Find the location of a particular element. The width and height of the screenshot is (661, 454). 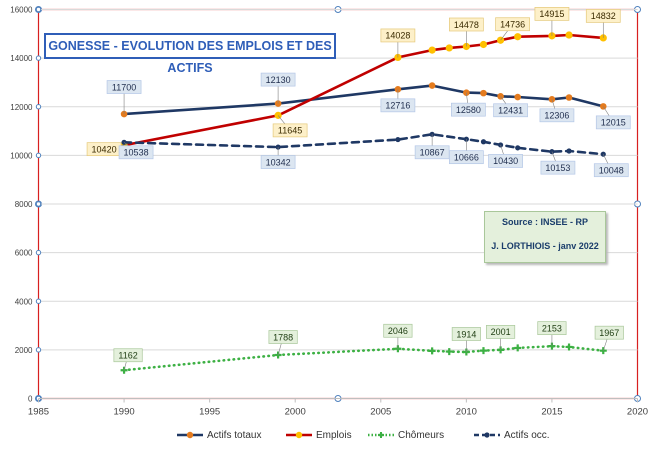

legend-swatch-chomeurs is located at coordinates (381, 435).